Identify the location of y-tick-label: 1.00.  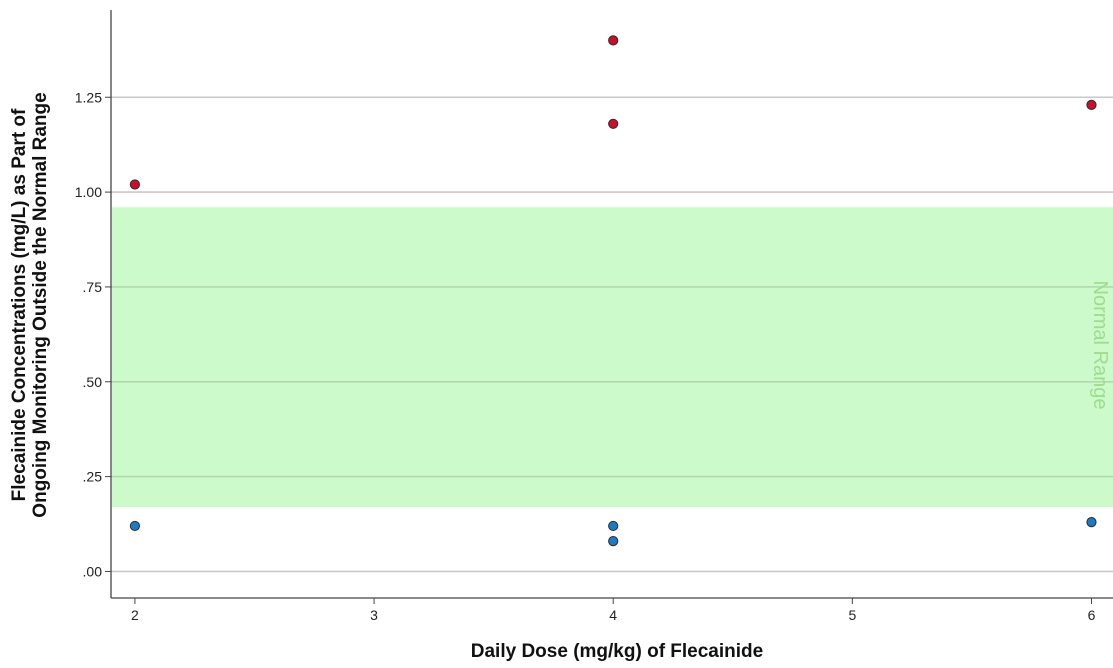
(88, 192).